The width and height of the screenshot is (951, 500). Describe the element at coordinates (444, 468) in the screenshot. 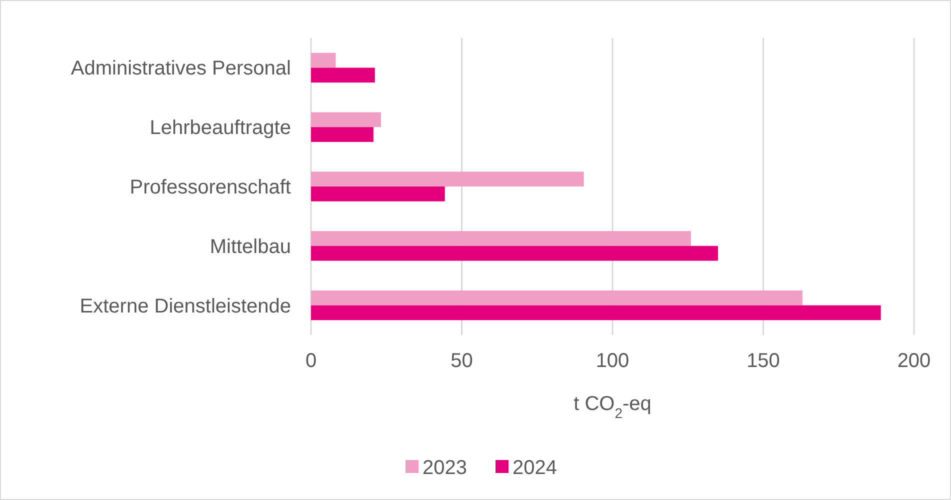

I see `legend-label: 2023` at that location.